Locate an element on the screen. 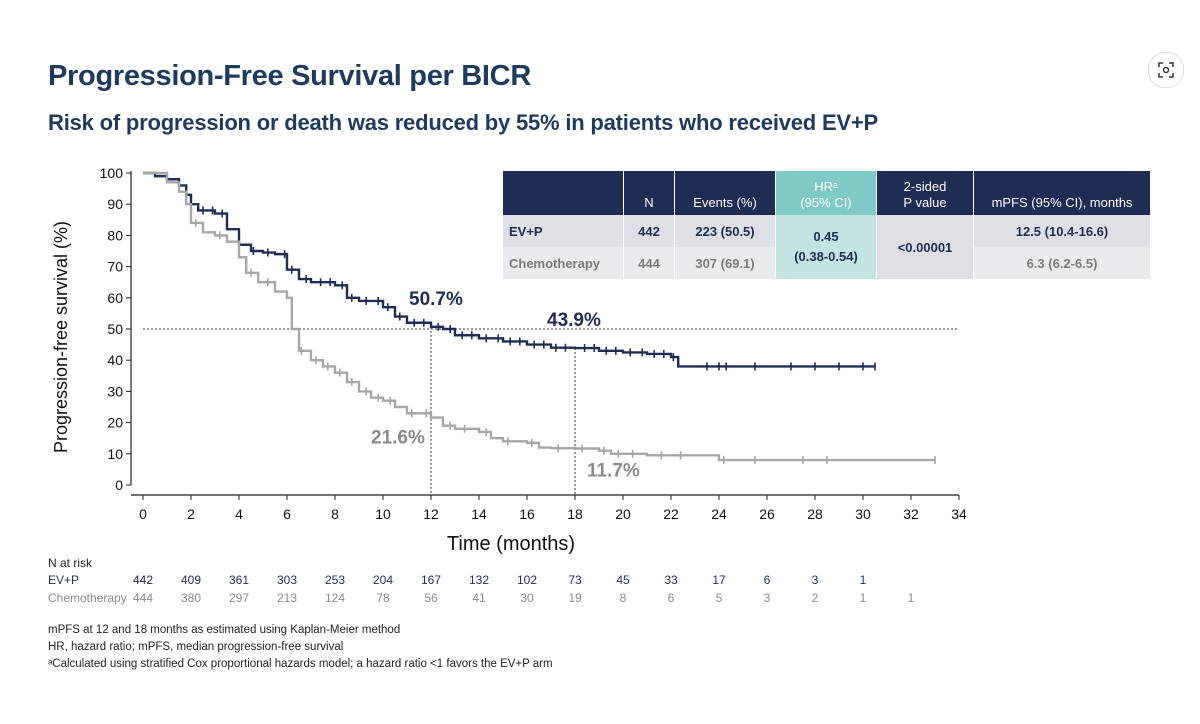 The image size is (1200, 724). x-tick-label: 8 is located at coordinates (335, 514).